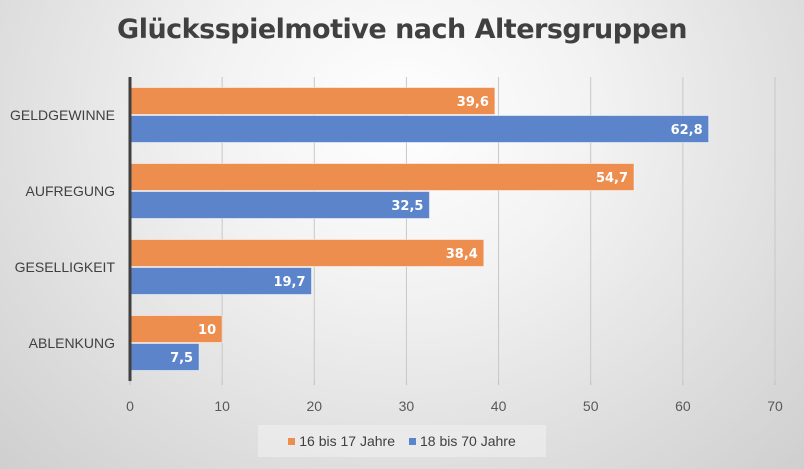  What do you see at coordinates (347, 441) in the screenshot?
I see `legend-label-series-0: 16 bis 17 Jahre` at bounding box center [347, 441].